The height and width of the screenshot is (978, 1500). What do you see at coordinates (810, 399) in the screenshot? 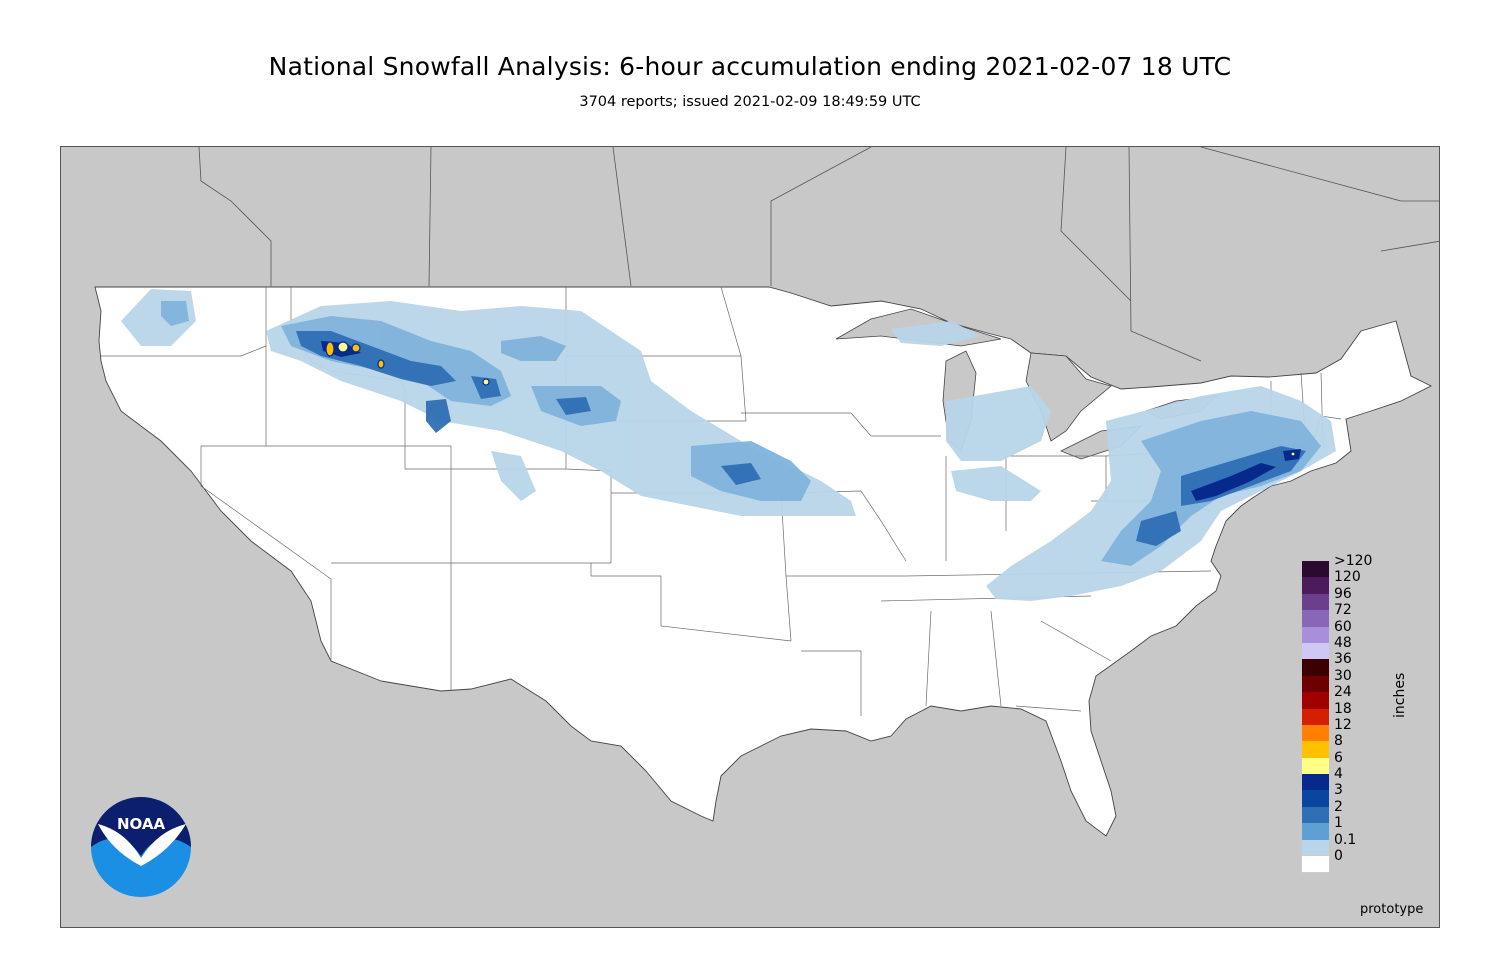
I see `snow-band-6-8in` at bounding box center [810, 399].